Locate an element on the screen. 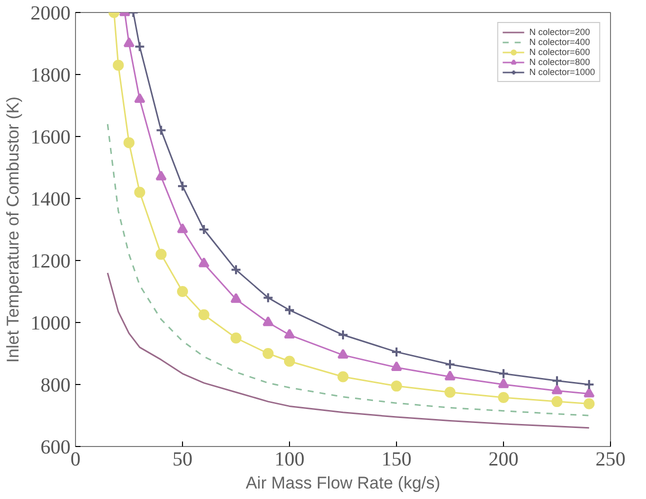 The image size is (646, 499). y-tick-label: 2000 is located at coordinates (50, 13).